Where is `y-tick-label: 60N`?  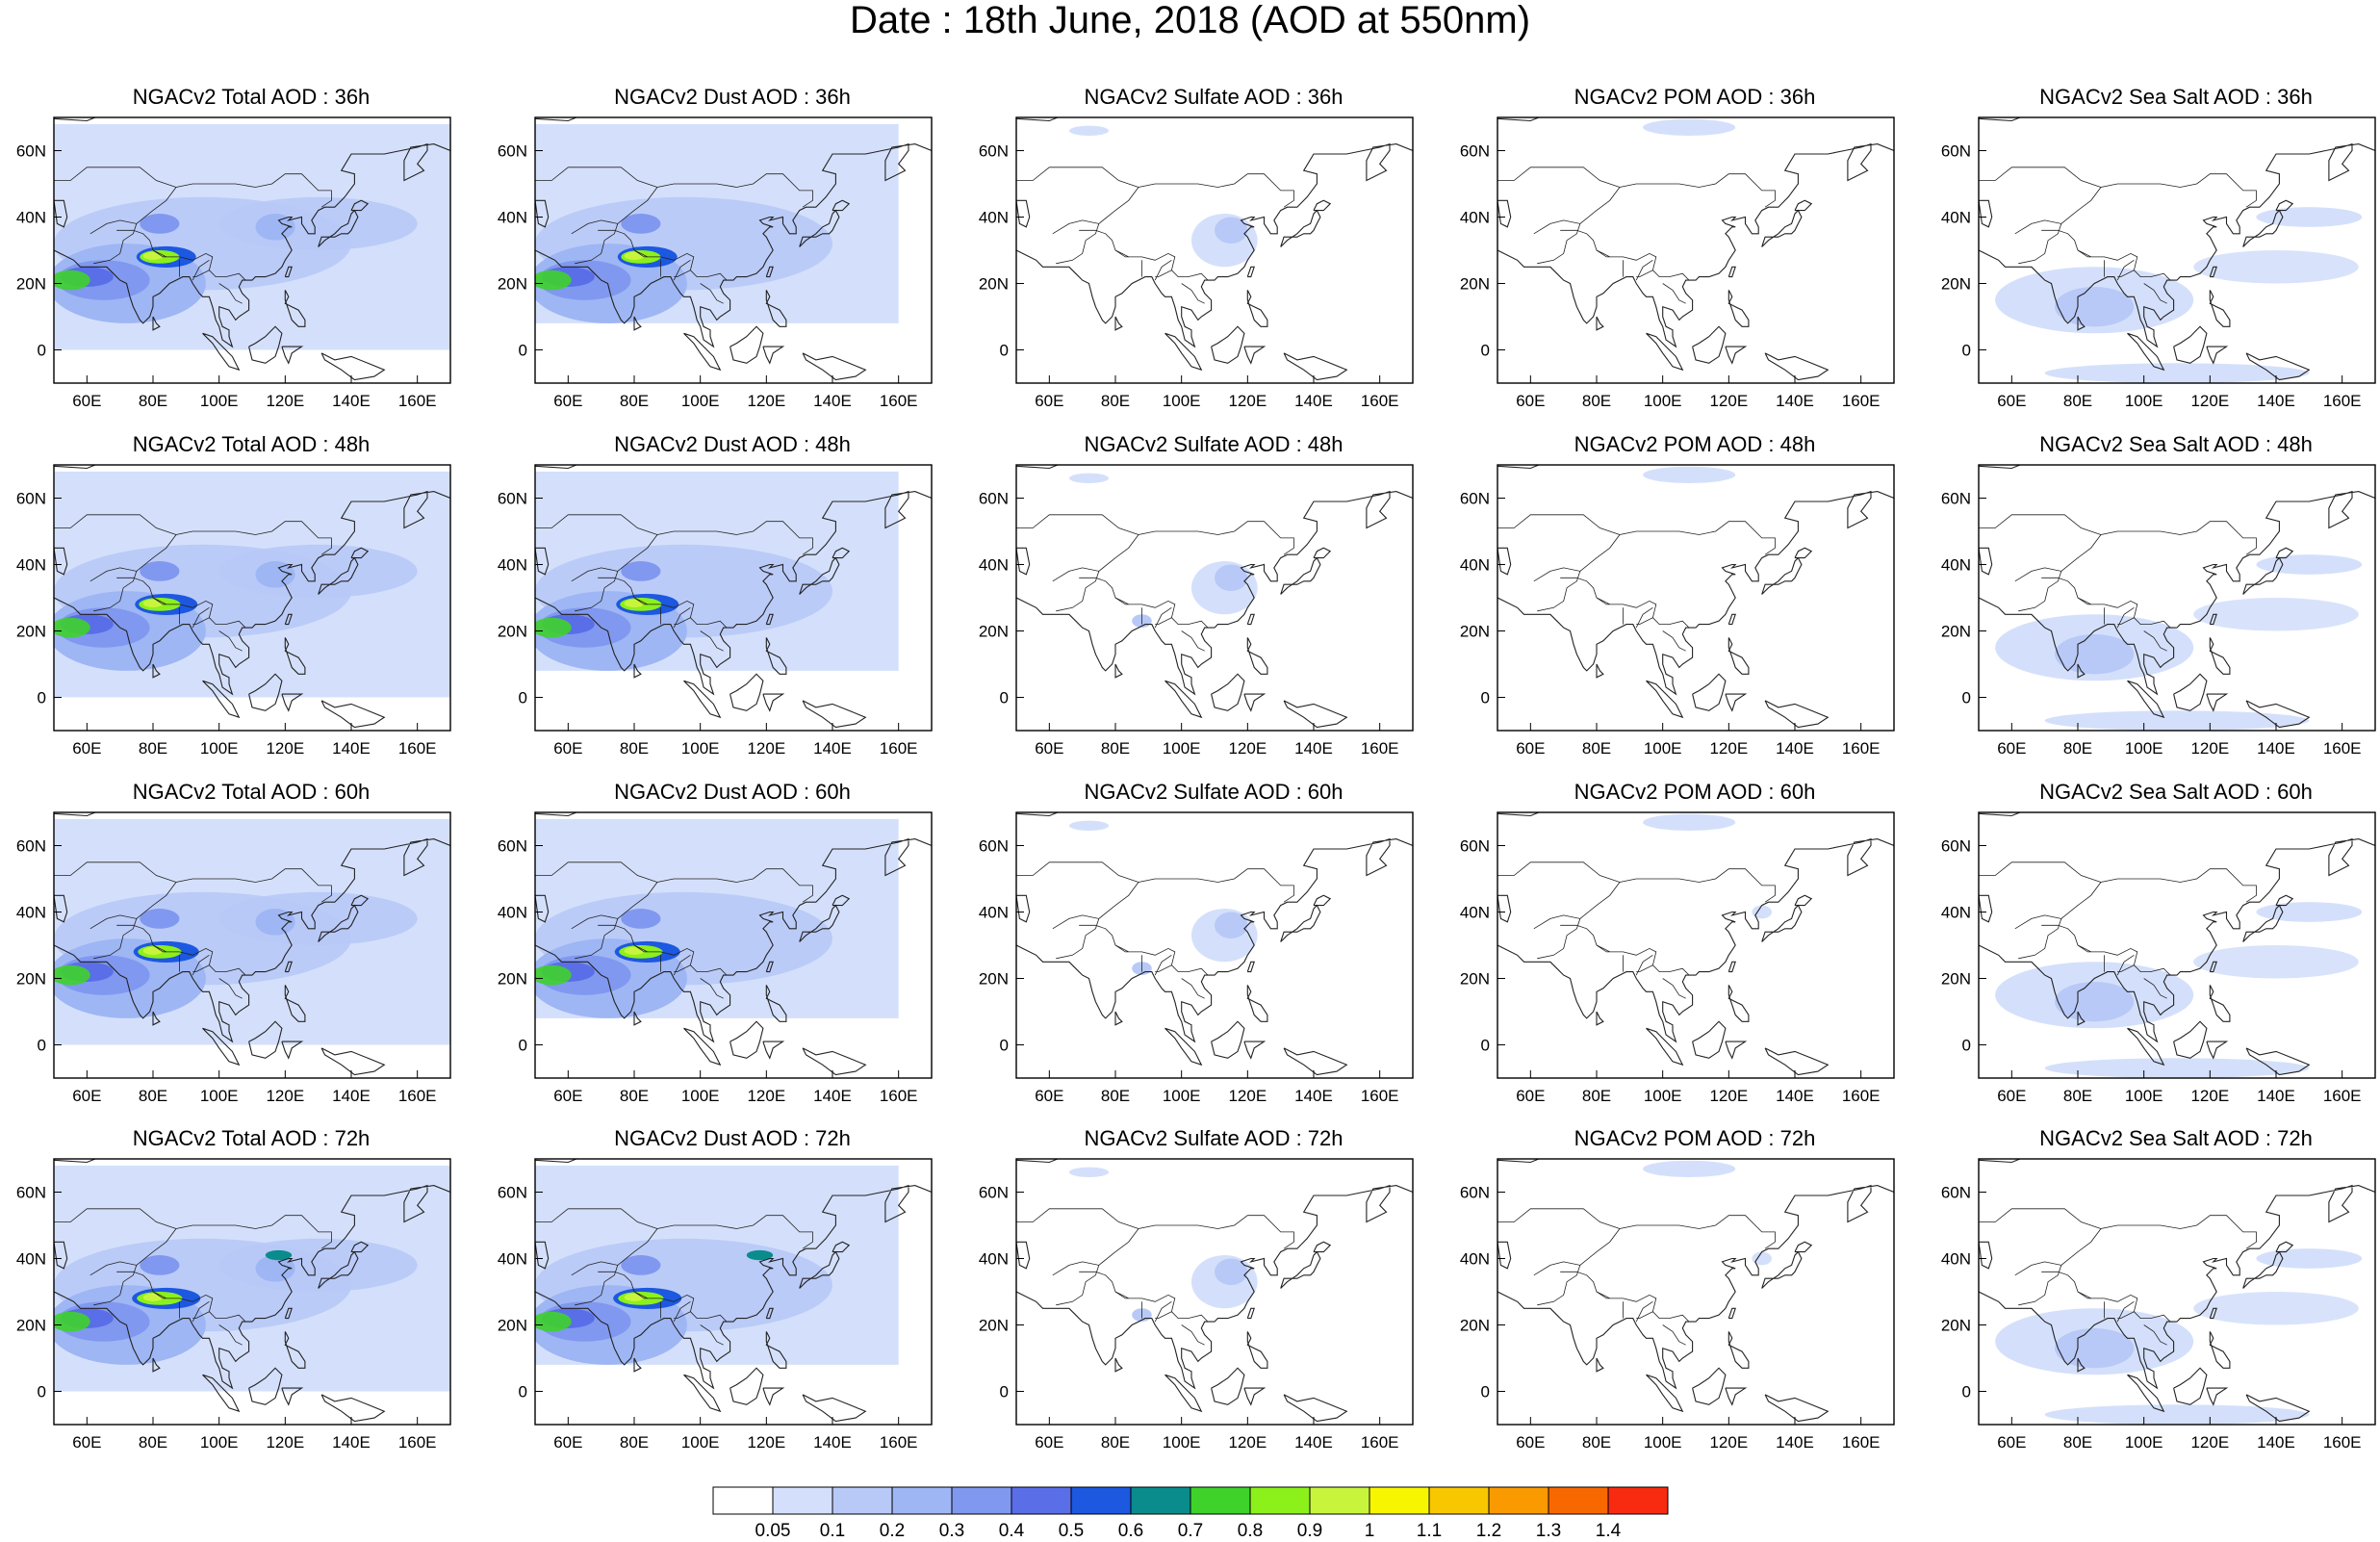
y-tick-label: 60N is located at coordinates (31, 152).